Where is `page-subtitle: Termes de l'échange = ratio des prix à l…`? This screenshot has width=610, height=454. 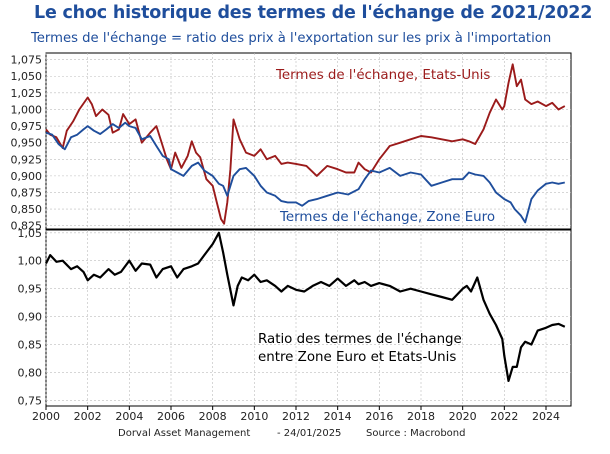
page-subtitle: Termes de l'échange = ratio des prix à l… is located at coordinates (291, 38).